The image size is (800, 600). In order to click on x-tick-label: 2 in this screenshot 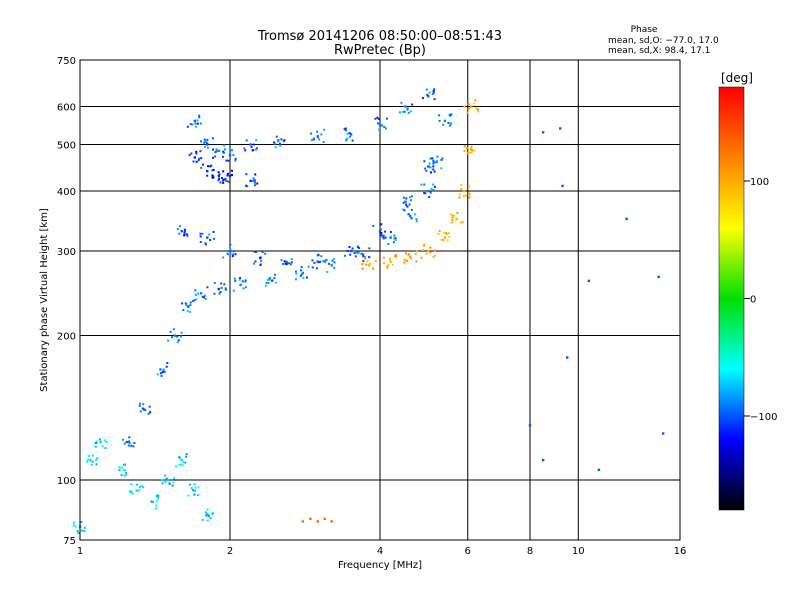, I will do `click(230, 551)`.